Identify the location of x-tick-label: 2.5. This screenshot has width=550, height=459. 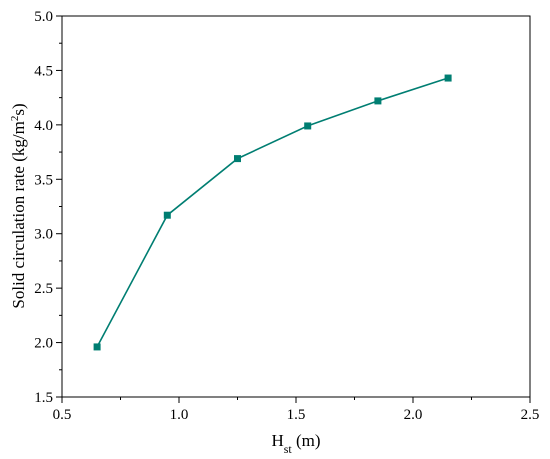
(530, 415).